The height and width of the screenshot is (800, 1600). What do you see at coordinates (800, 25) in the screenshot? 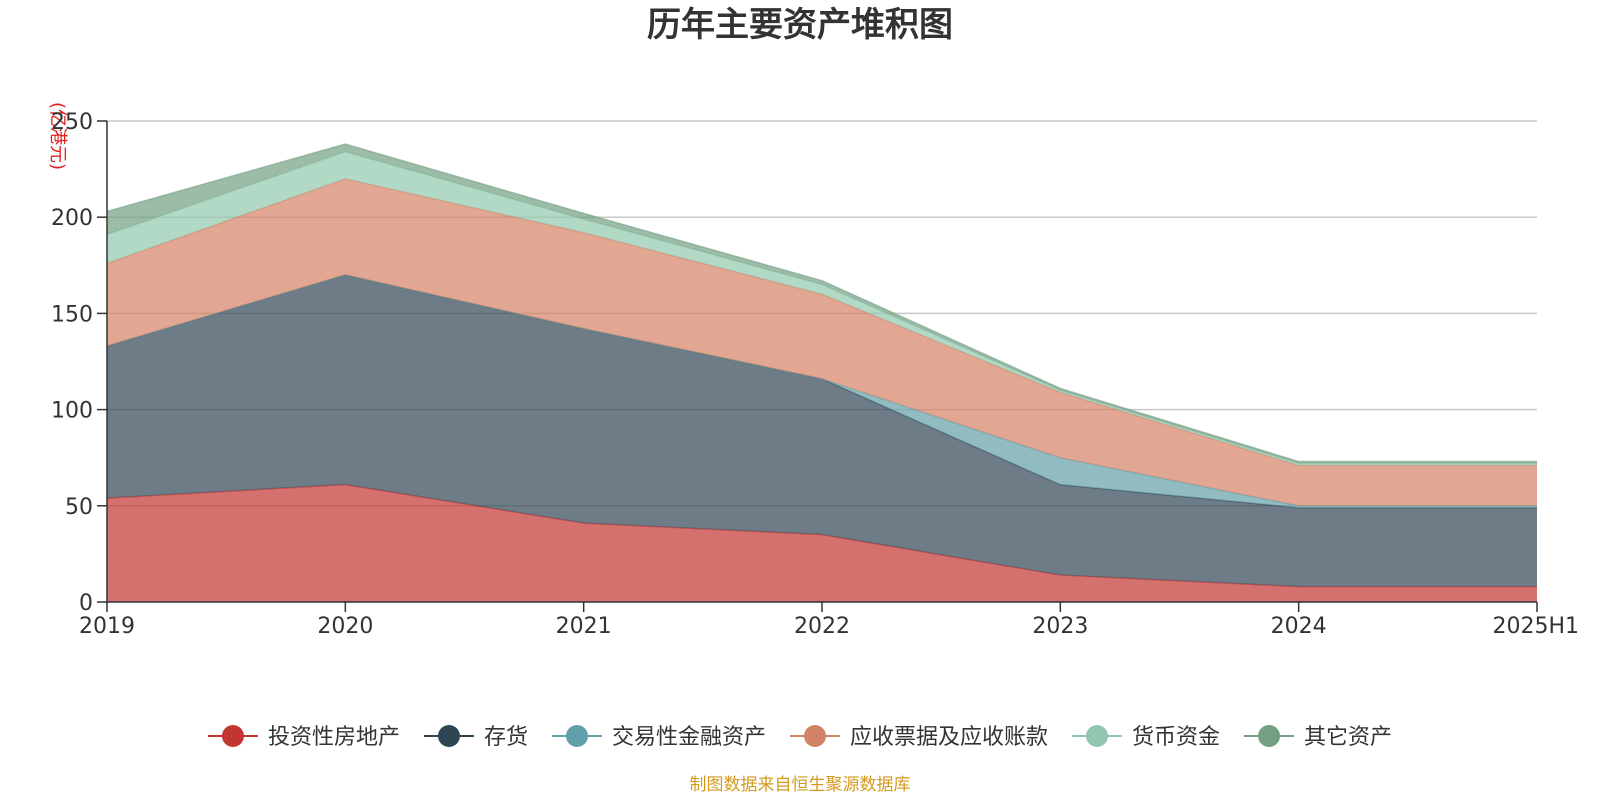
I see `chart-title: 历年主要资产堆积图` at bounding box center [800, 25].